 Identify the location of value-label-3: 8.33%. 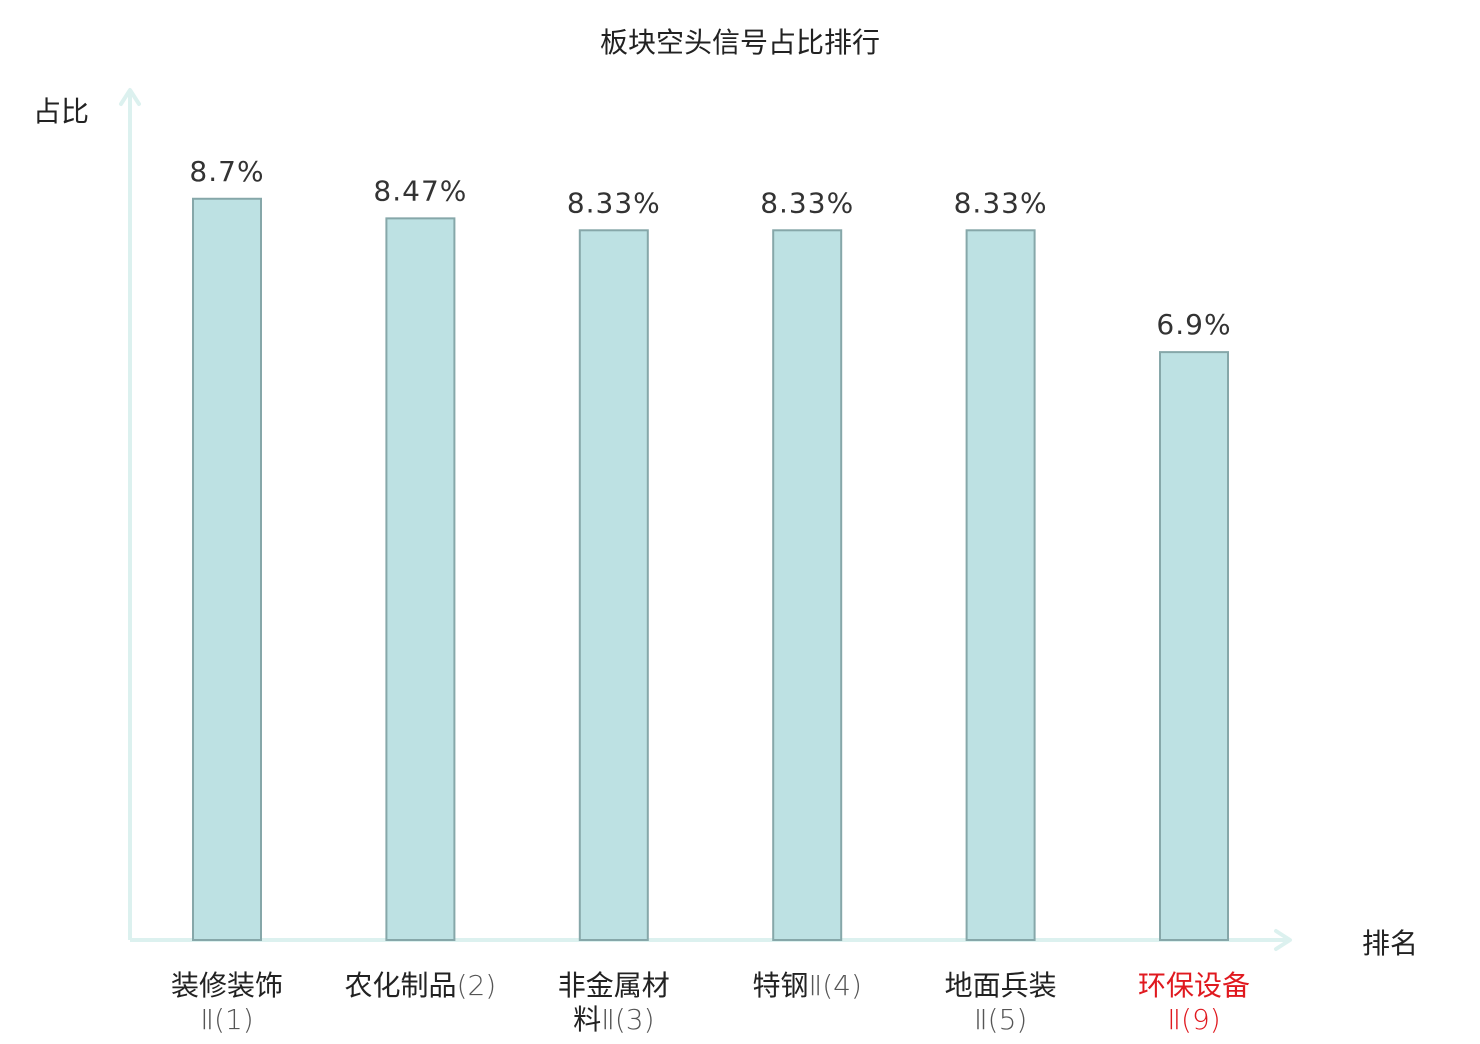
(614, 202).